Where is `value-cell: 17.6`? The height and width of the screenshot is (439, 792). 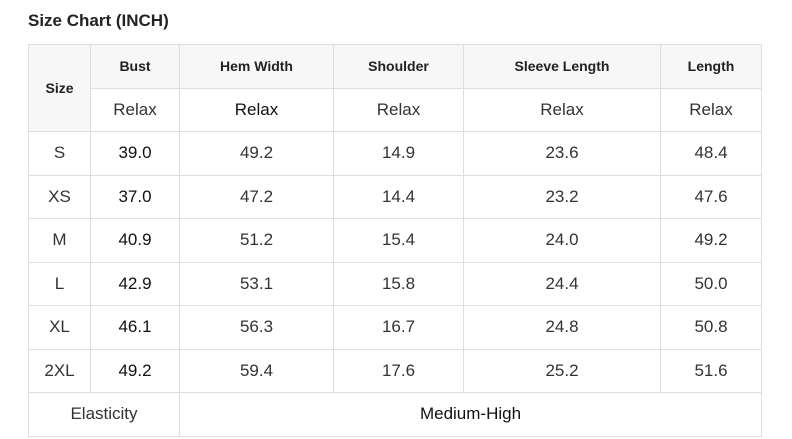
value-cell: 17.6 is located at coordinates (398, 370).